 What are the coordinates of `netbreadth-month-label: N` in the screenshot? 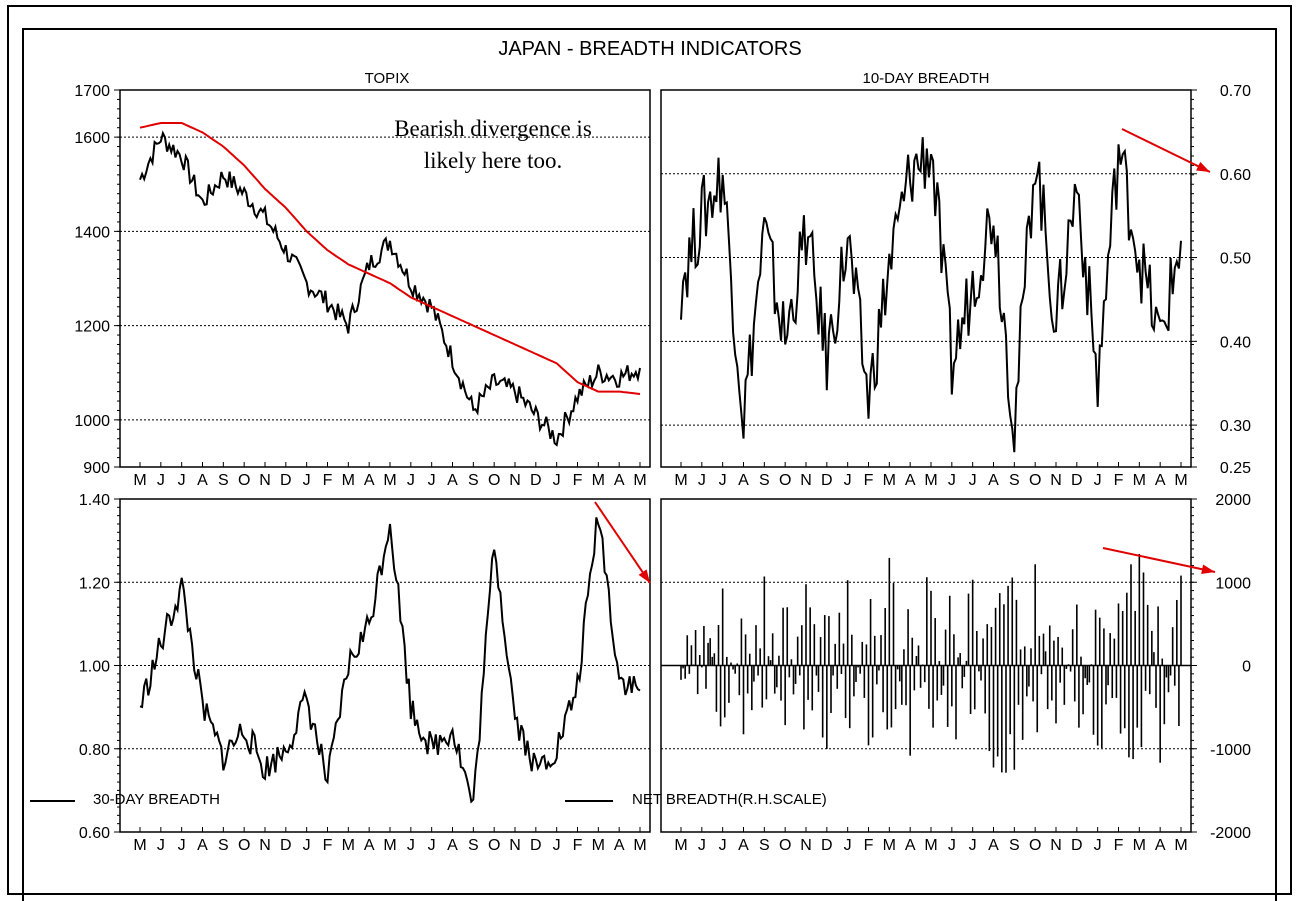 It's located at (806, 845).